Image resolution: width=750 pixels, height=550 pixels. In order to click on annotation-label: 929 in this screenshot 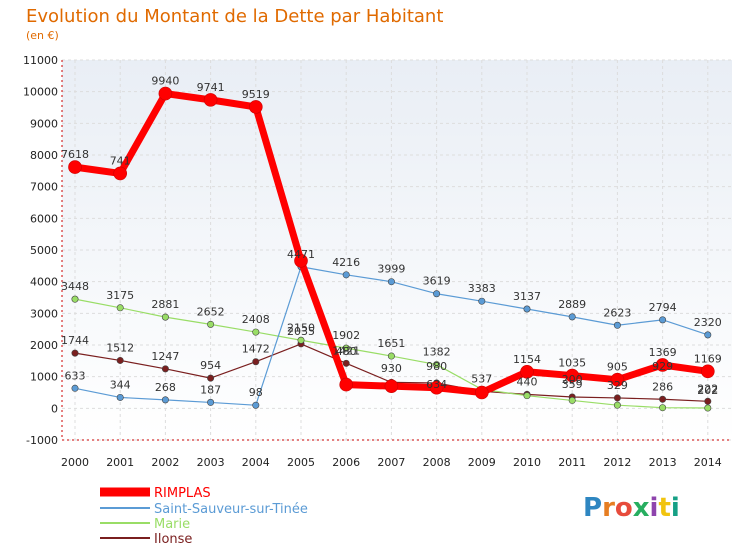, I will do `click(662, 366)`.